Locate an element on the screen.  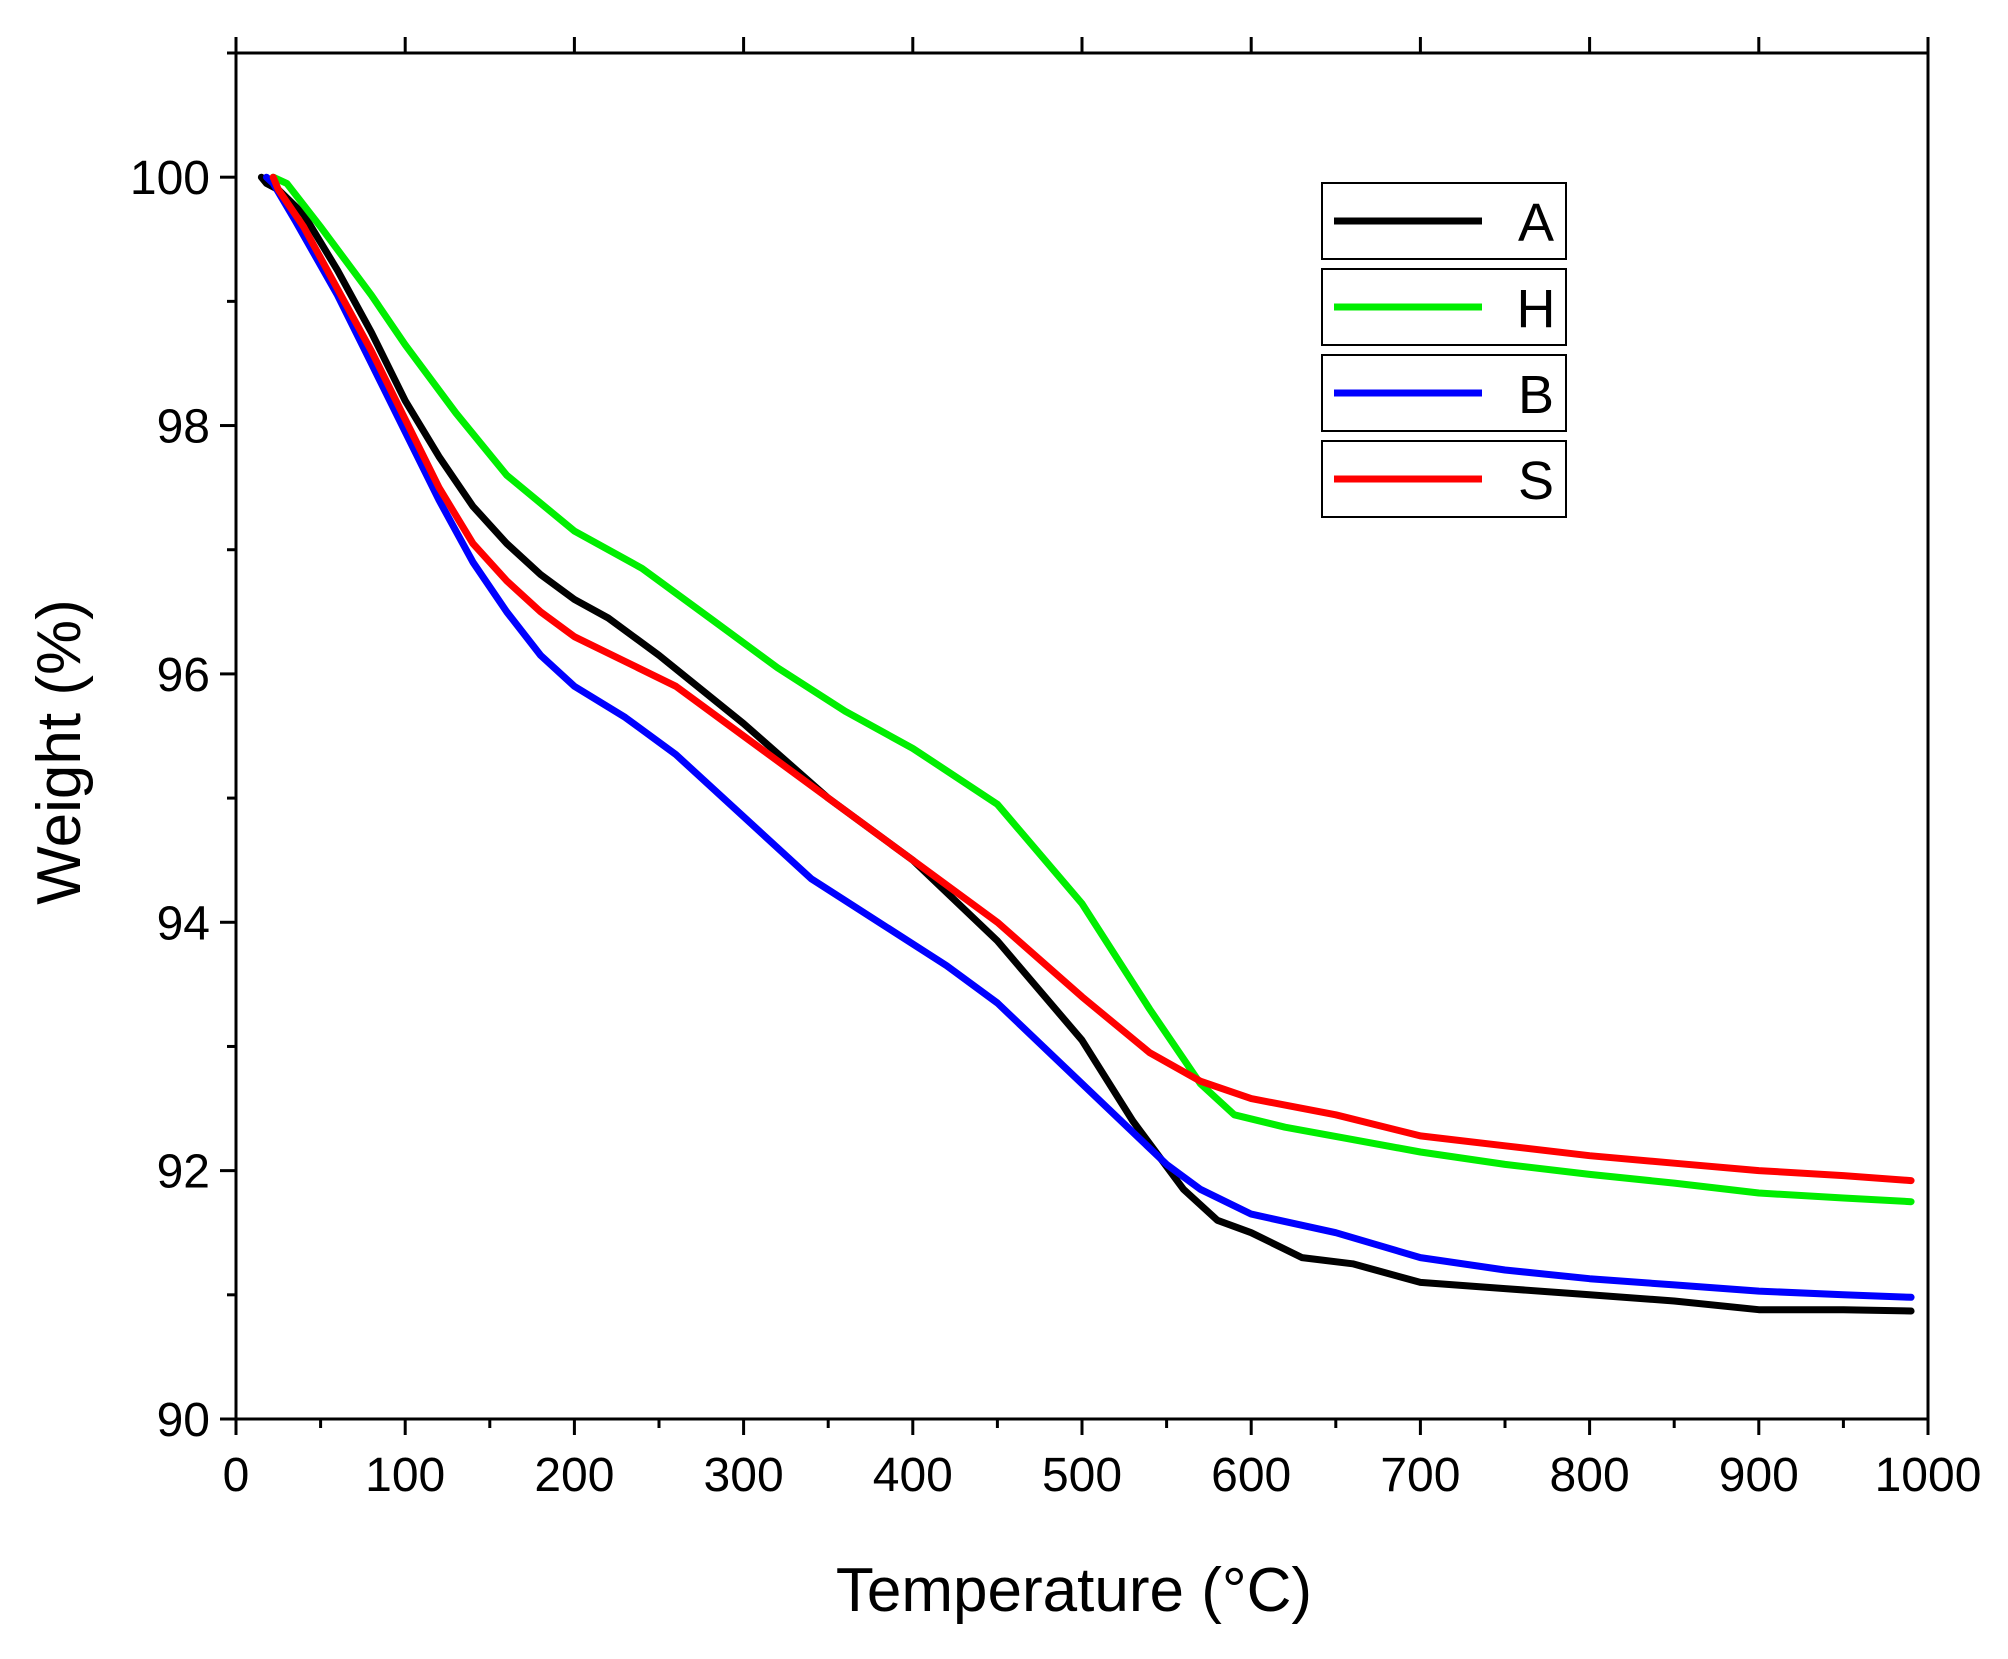
y-tick-label: 92 is located at coordinates (183, 1172).